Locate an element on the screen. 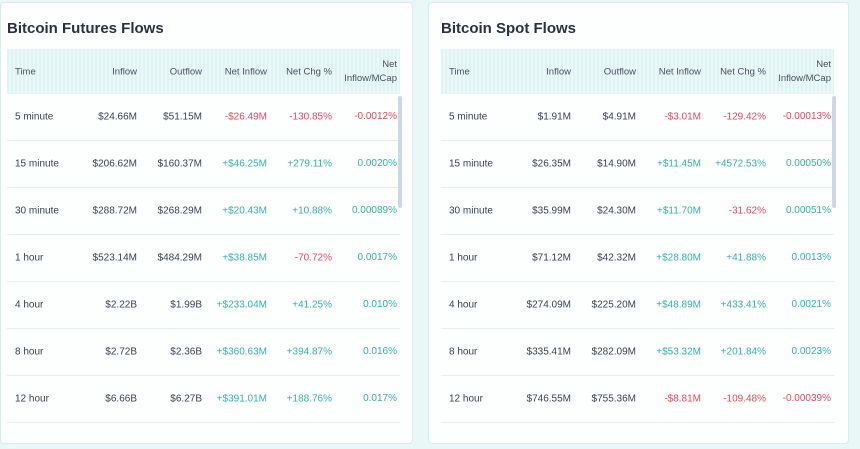 This screenshot has width=860, height=449. table-cell: -$3.01M is located at coordinates (682, 117).